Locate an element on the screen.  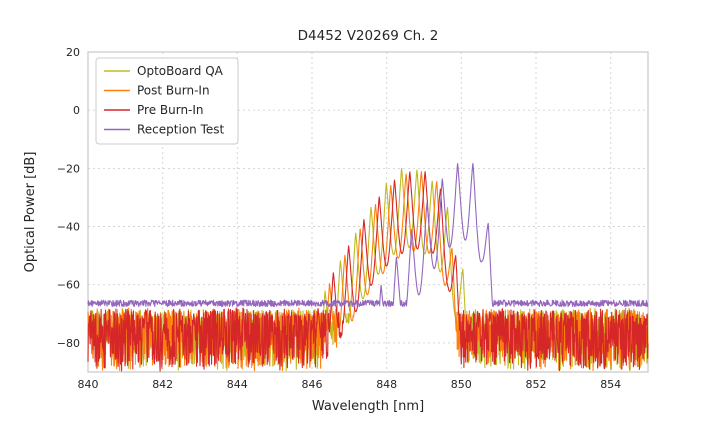
y-tick-label: −60 is located at coordinates (68, 285).